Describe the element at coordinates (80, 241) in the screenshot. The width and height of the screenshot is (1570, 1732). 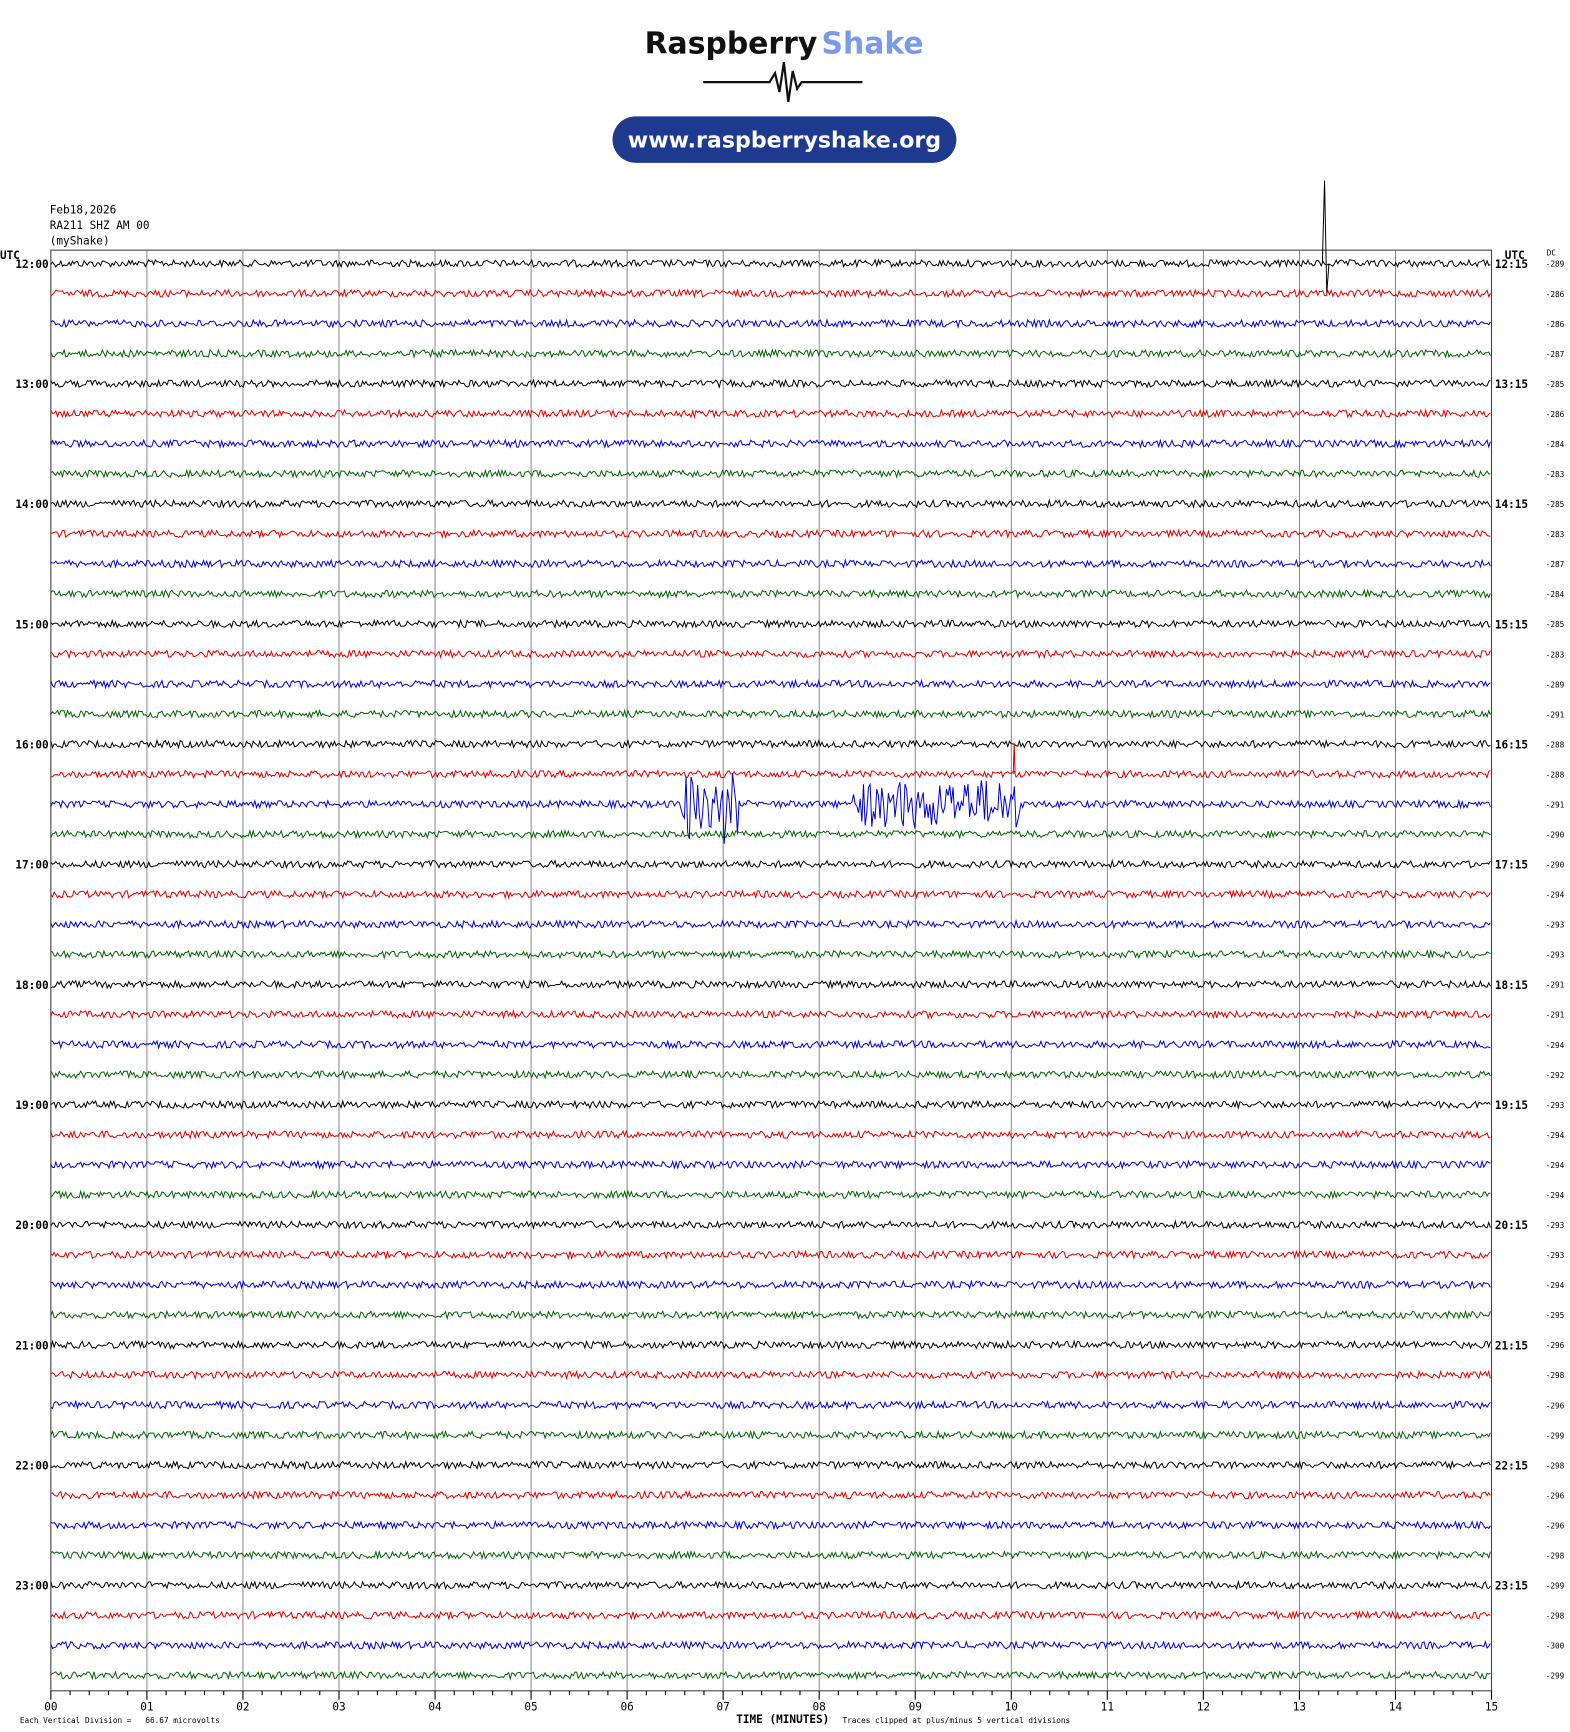
I see `network: (myShake)` at that location.